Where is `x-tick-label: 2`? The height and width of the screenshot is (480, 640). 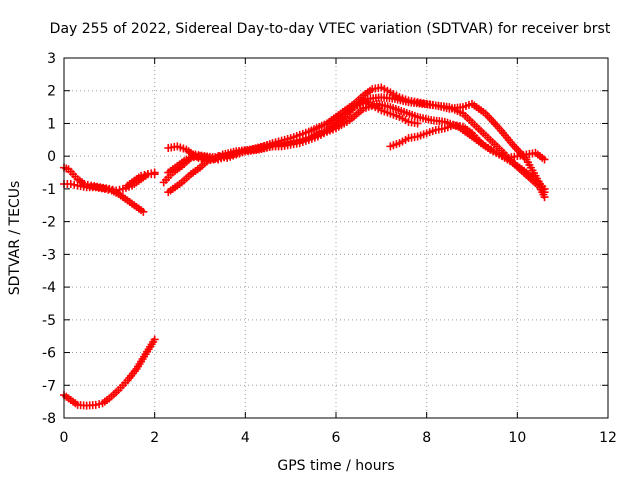
x-tick-label: 2 is located at coordinates (154, 438).